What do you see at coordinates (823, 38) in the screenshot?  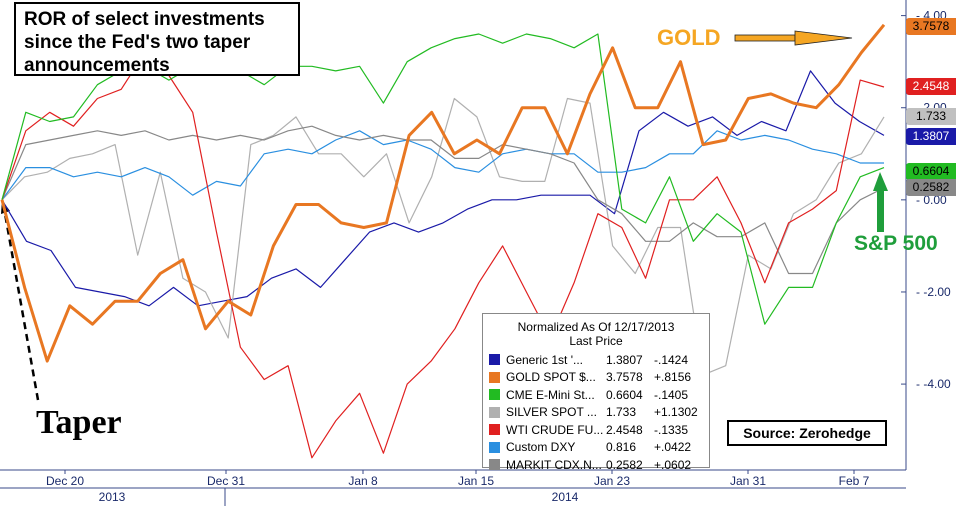 I see `gold-arrowhead` at bounding box center [823, 38].